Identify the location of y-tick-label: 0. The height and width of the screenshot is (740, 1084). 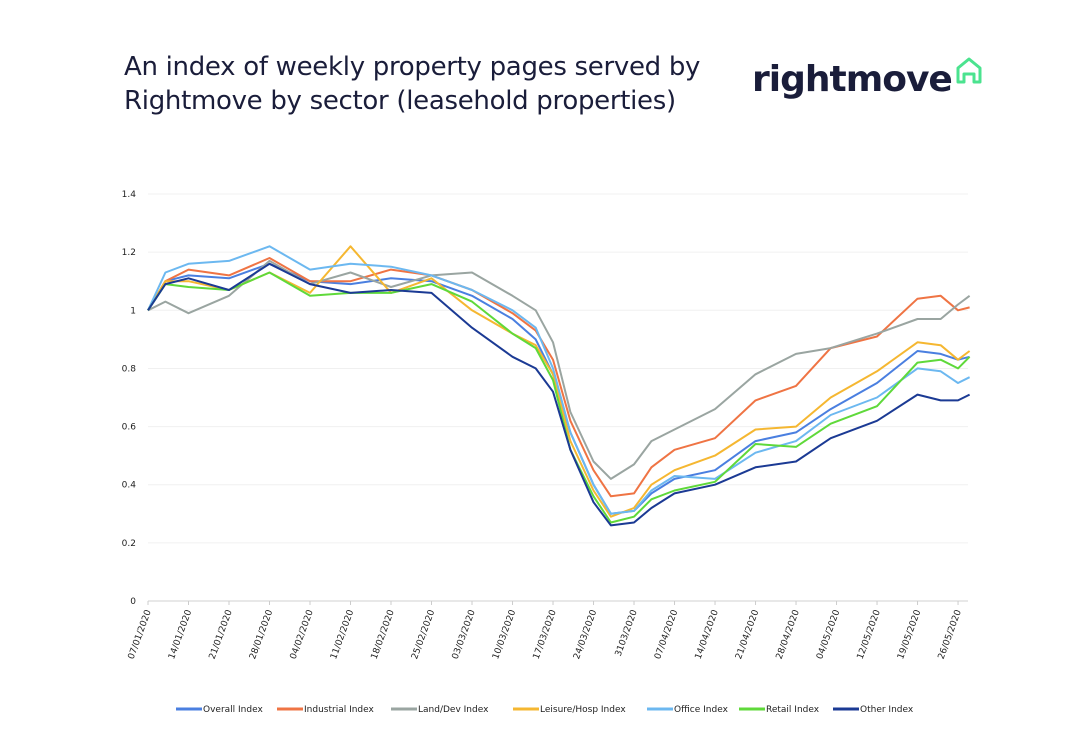
(133, 602).